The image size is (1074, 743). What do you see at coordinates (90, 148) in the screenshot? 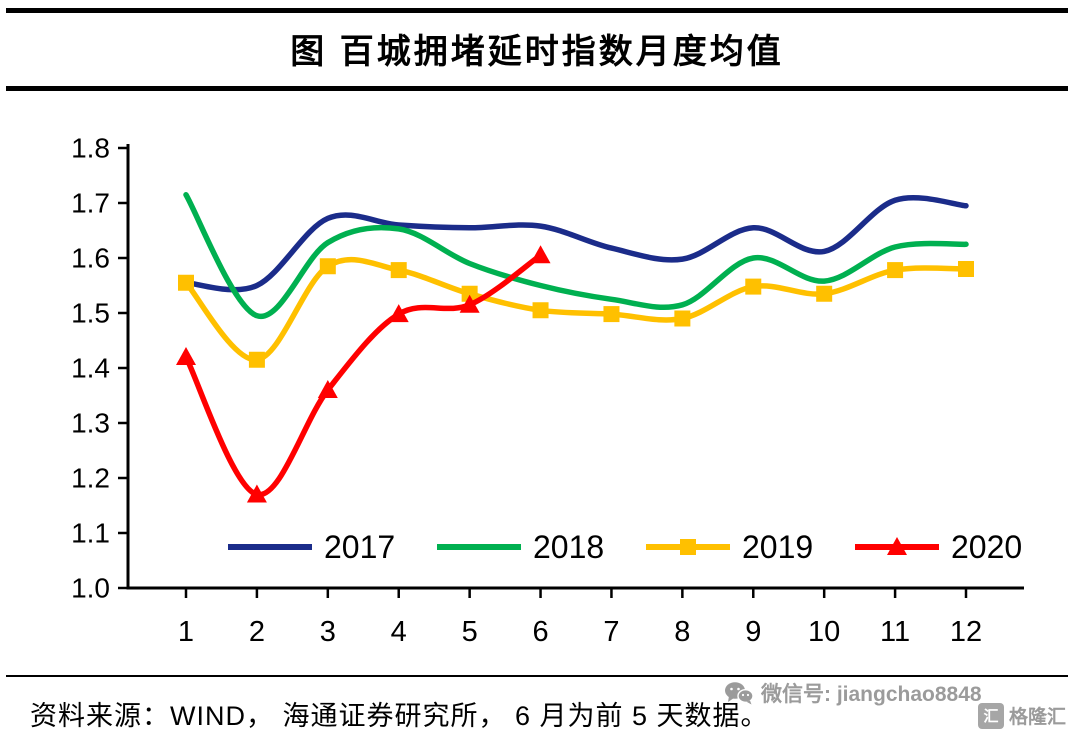
I see `y-tick-label: 1.8` at bounding box center [90, 148].